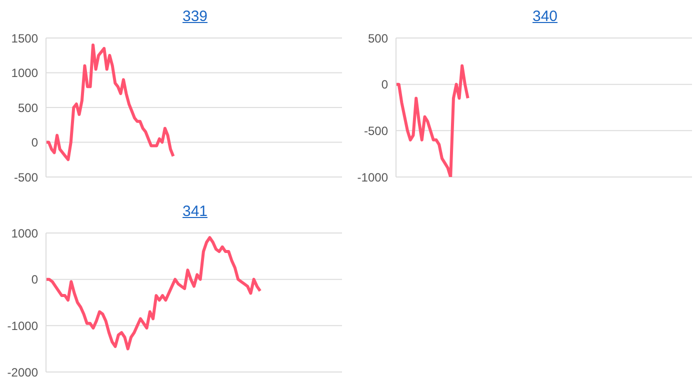 This screenshot has height=384, width=700. I want to click on chart-title: 339, so click(195, 16).